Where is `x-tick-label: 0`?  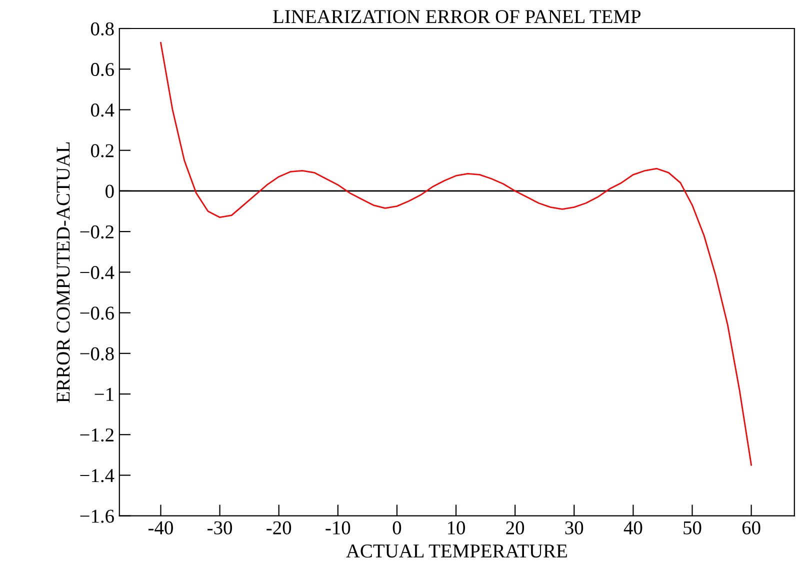
x-tick-label: 0 is located at coordinates (397, 527).